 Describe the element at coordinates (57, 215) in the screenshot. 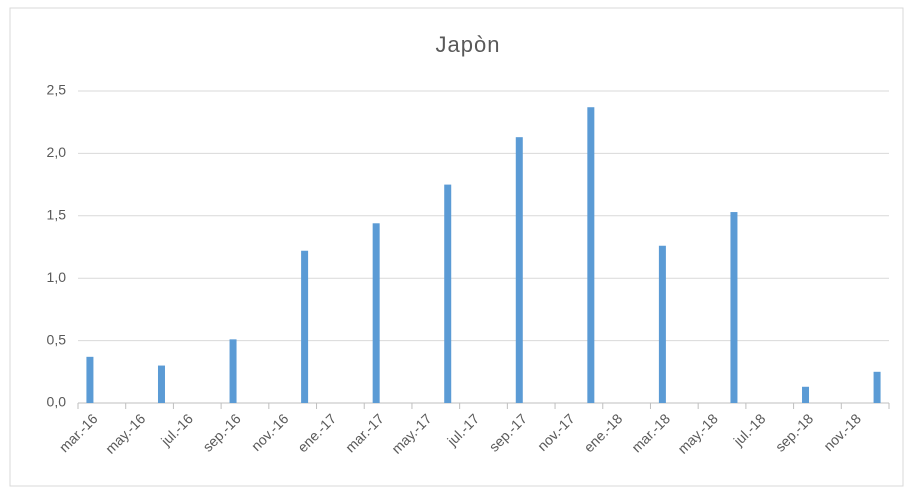

I see `y-tick-label: 1,5` at that location.